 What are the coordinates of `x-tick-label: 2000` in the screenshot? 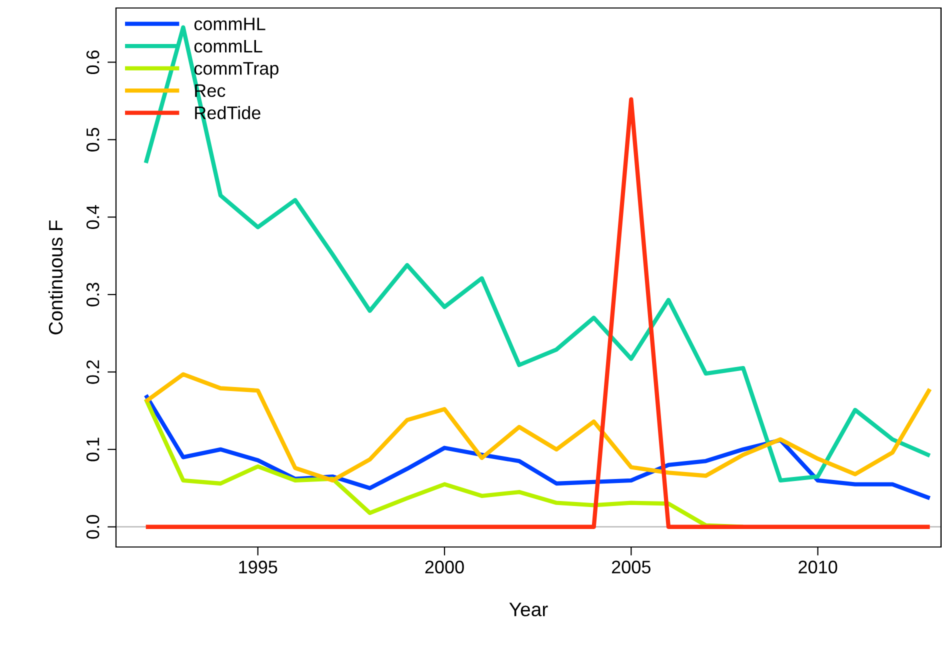 It's located at (444, 567).